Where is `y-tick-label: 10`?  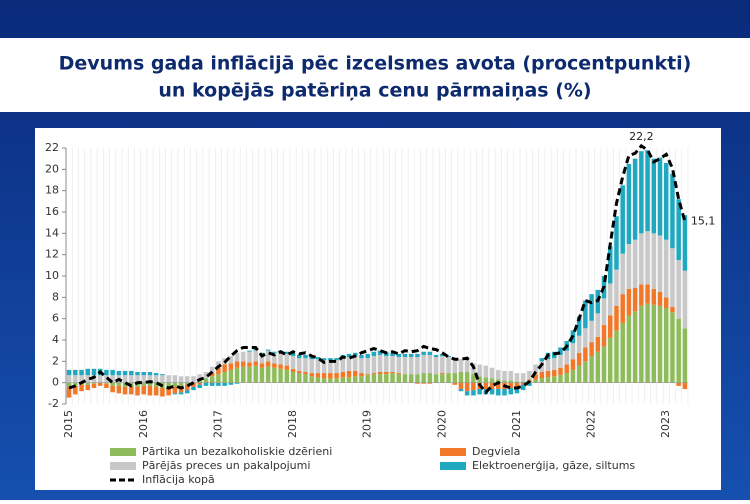 y-tick-label: 10 is located at coordinates (52, 275).